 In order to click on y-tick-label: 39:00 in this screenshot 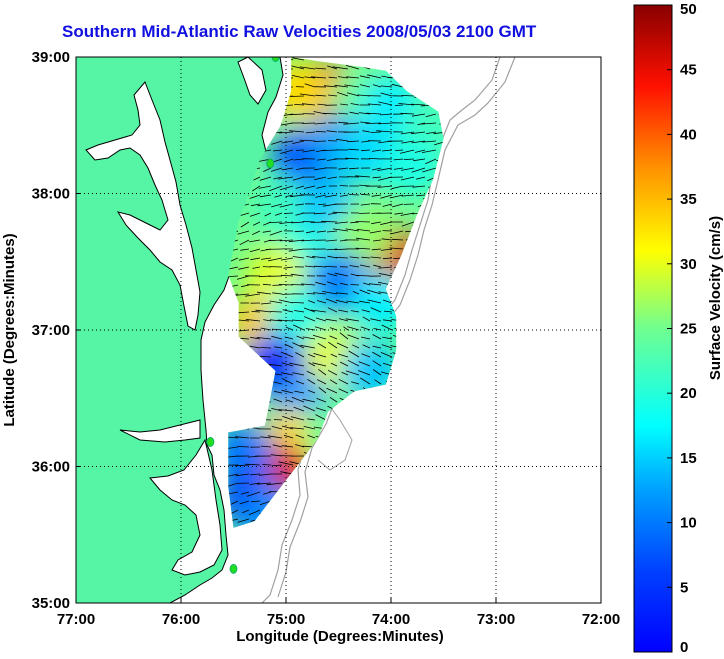, I will do `click(51, 57)`.